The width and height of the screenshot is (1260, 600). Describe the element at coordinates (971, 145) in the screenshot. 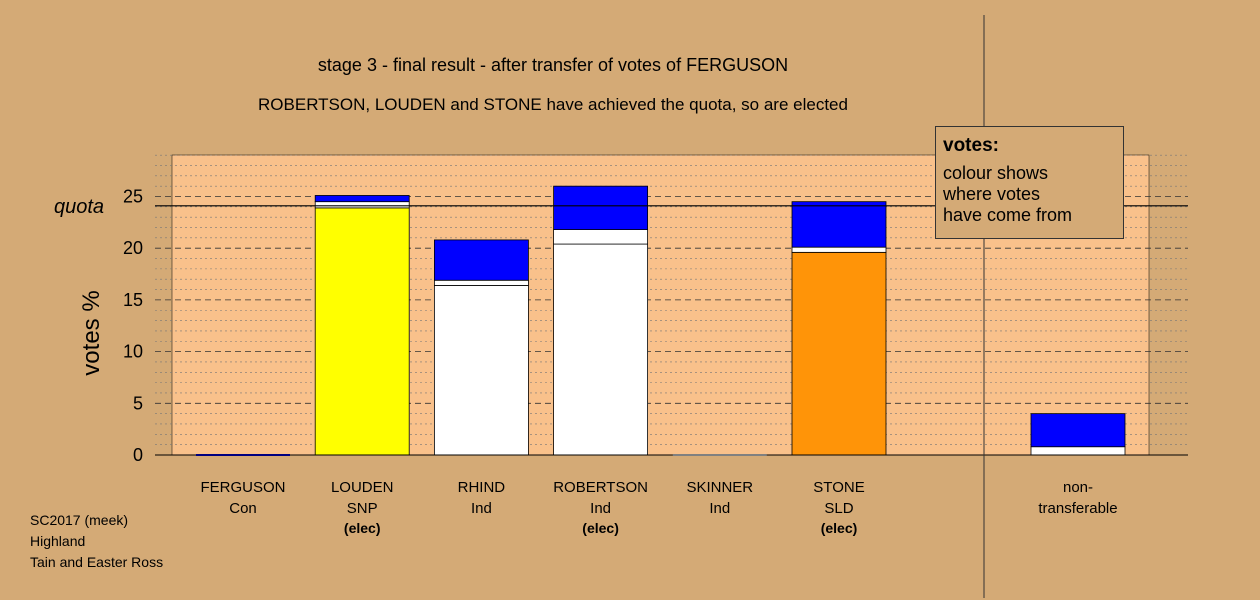

I see `legend-title: votes:` at that location.